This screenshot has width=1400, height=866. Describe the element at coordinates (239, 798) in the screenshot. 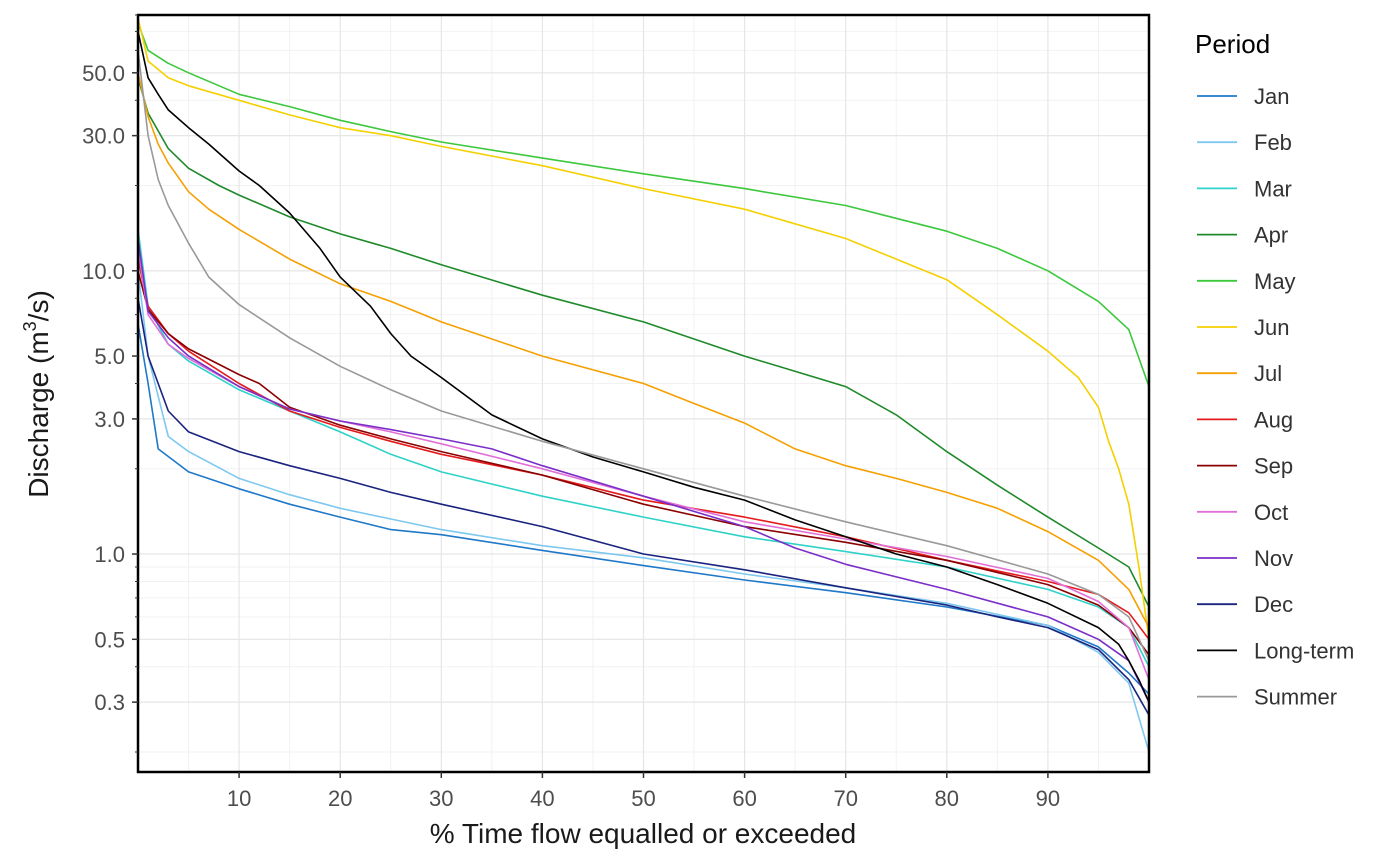

I see `x-tick-label: 10` at that location.